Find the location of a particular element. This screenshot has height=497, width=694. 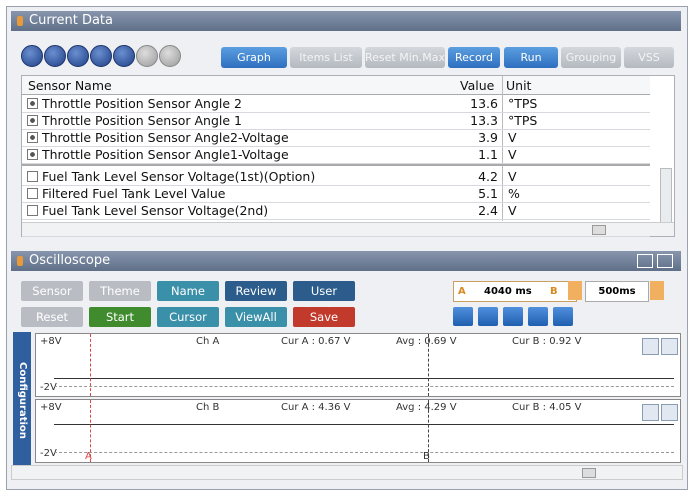

remove-button is located at coordinates (170, 56).